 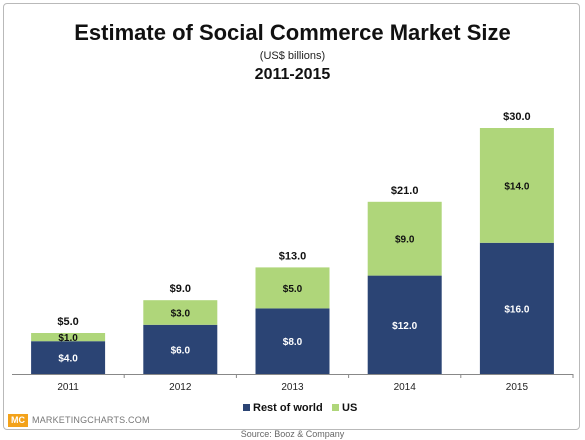 I want to click on legend-swatch-rest-of-world, so click(x=246, y=407).